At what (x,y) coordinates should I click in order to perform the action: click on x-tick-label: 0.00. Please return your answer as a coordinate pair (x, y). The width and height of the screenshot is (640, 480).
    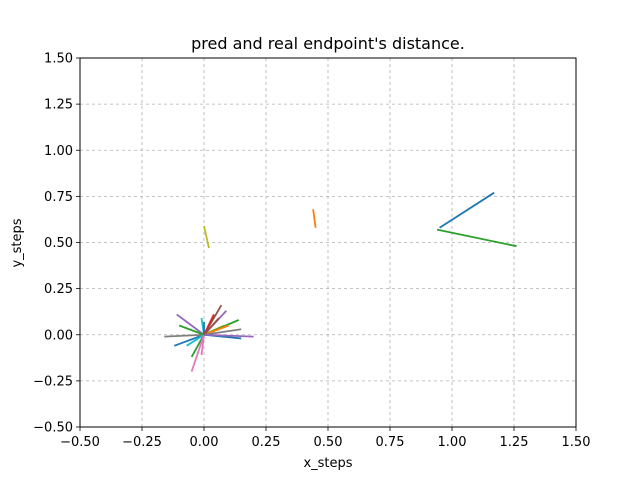
    Looking at the image, I should click on (204, 442).